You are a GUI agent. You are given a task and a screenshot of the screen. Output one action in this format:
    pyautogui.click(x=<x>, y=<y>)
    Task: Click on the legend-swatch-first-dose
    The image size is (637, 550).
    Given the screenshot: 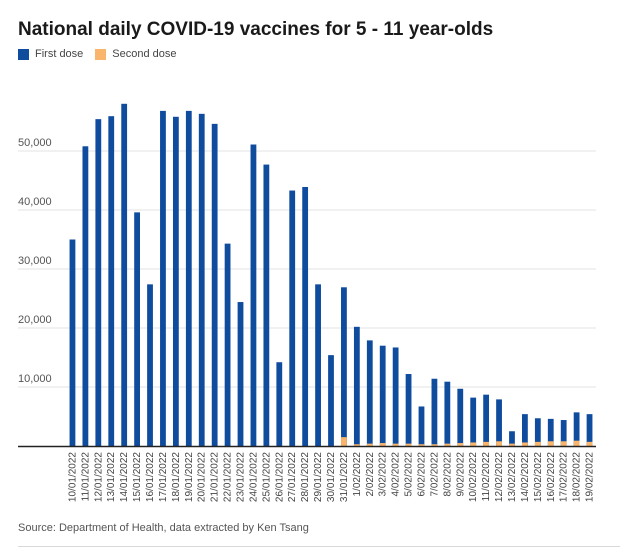 What is the action you would take?
    pyautogui.click(x=23, y=54)
    